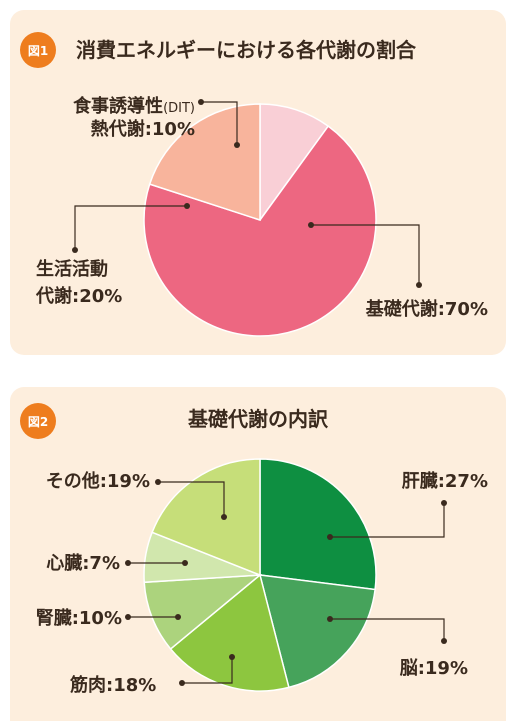  Describe the element at coordinates (294, 163) in the screenshot. I see `pie-slice-dit` at that location.